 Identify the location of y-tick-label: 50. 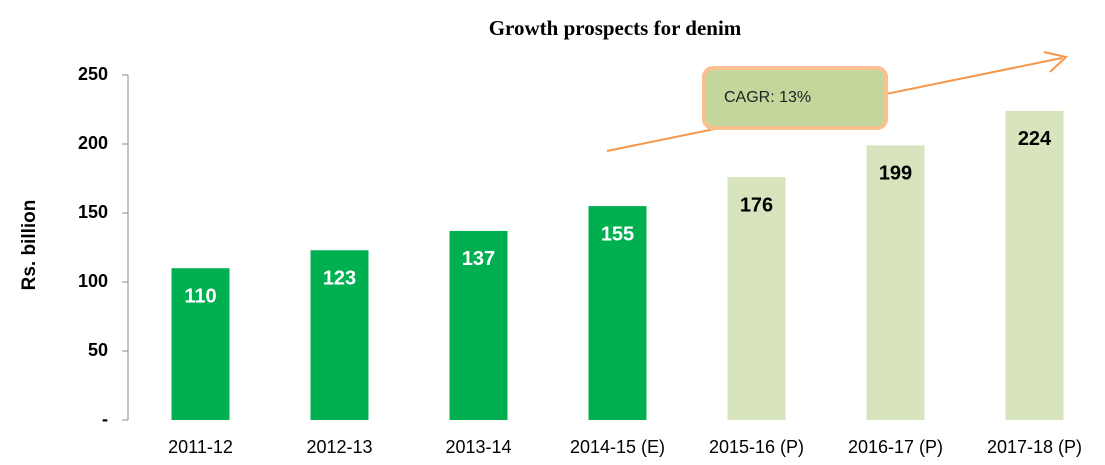
(98, 350).